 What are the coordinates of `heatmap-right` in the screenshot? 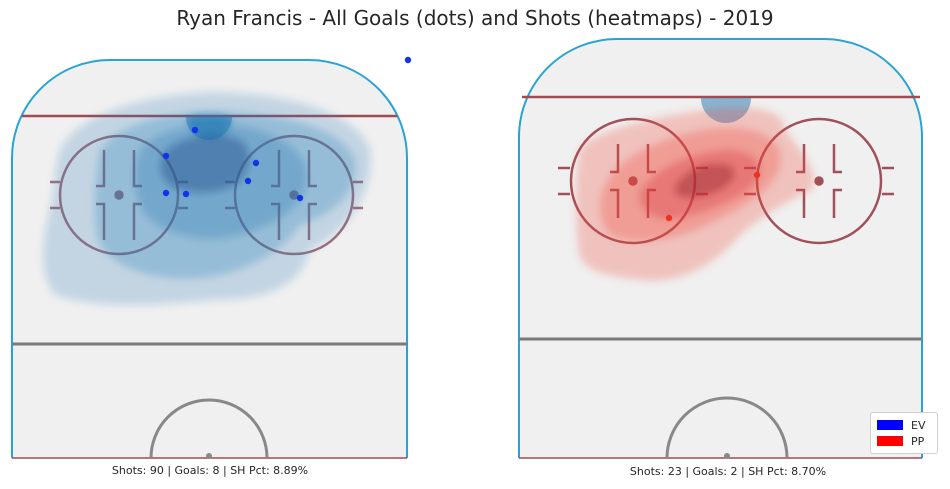 It's located at (694, 194).